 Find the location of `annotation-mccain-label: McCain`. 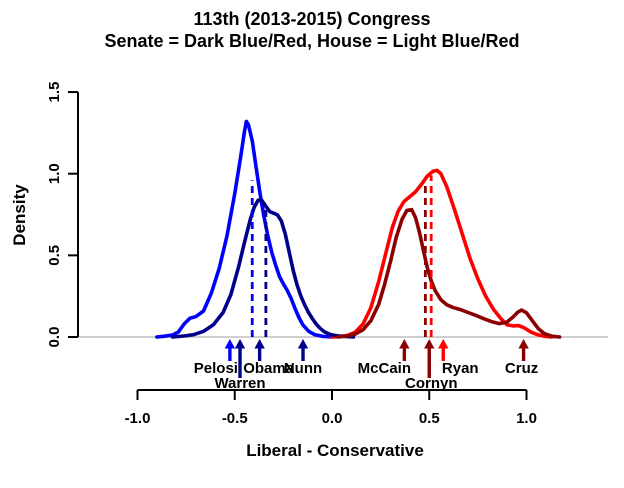

annotation-mccain-label: McCain is located at coordinates (384, 368).